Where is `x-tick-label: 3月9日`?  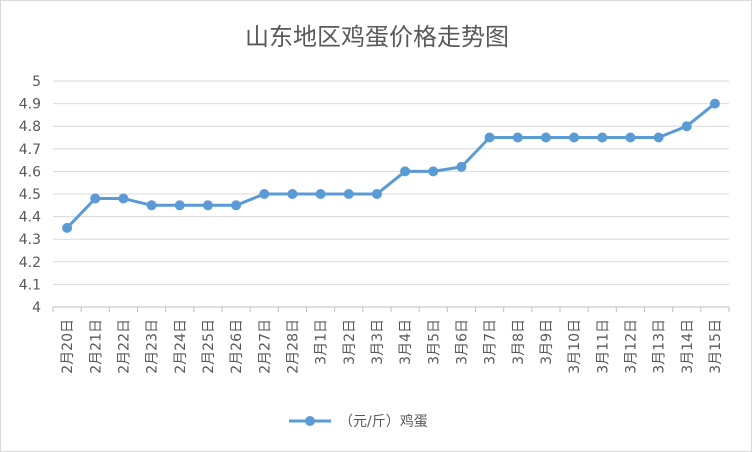 x-tick-label: 3月9日 is located at coordinates (547, 342).